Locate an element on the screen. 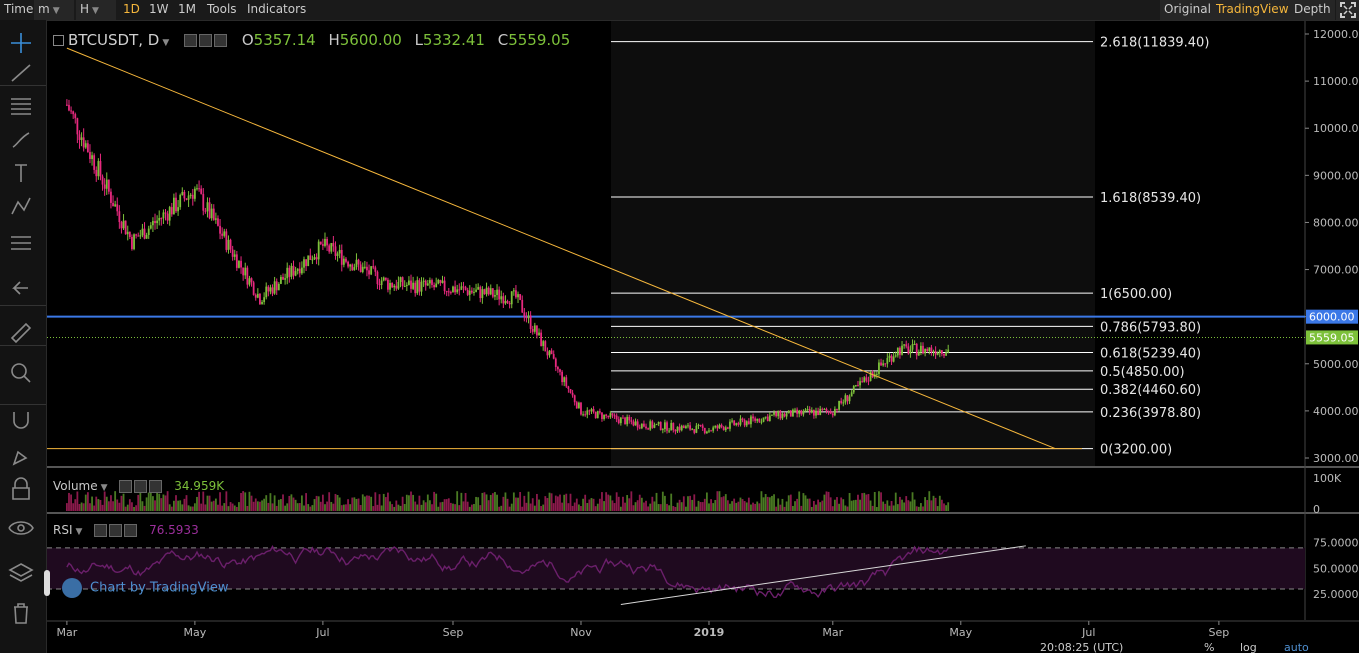 The image size is (1359, 653). view-tradingview-button: TradingView is located at coordinates (1252, 10).